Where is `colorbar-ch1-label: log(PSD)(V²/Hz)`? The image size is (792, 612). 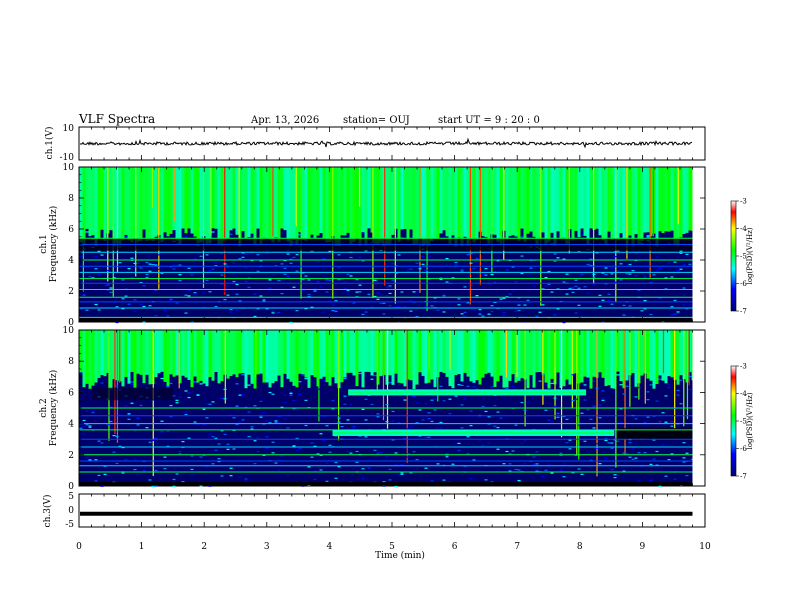 colorbar-ch1-label: log(PSD)(V²/Hz) is located at coordinates (750, 255).